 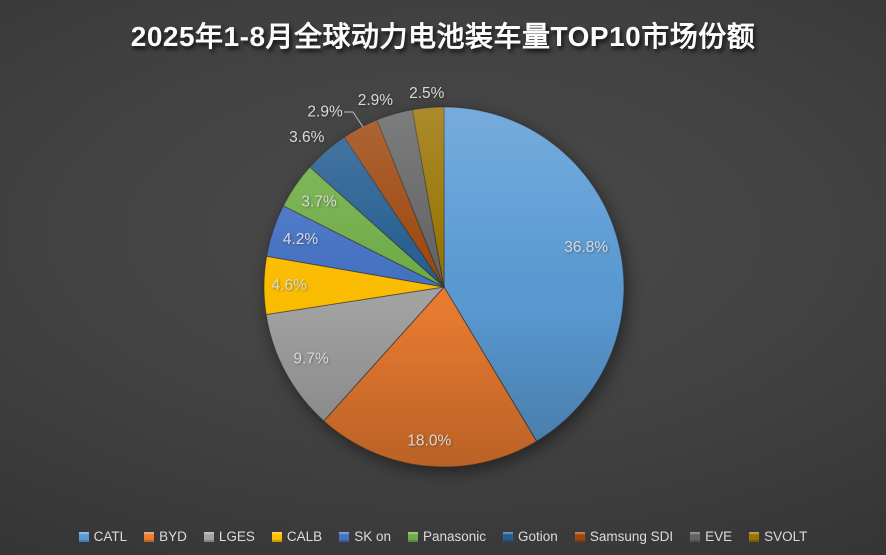 What do you see at coordinates (454, 536) in the screenshot?
I see `legend-label: Panasonic` at bounding box center [454, 536].